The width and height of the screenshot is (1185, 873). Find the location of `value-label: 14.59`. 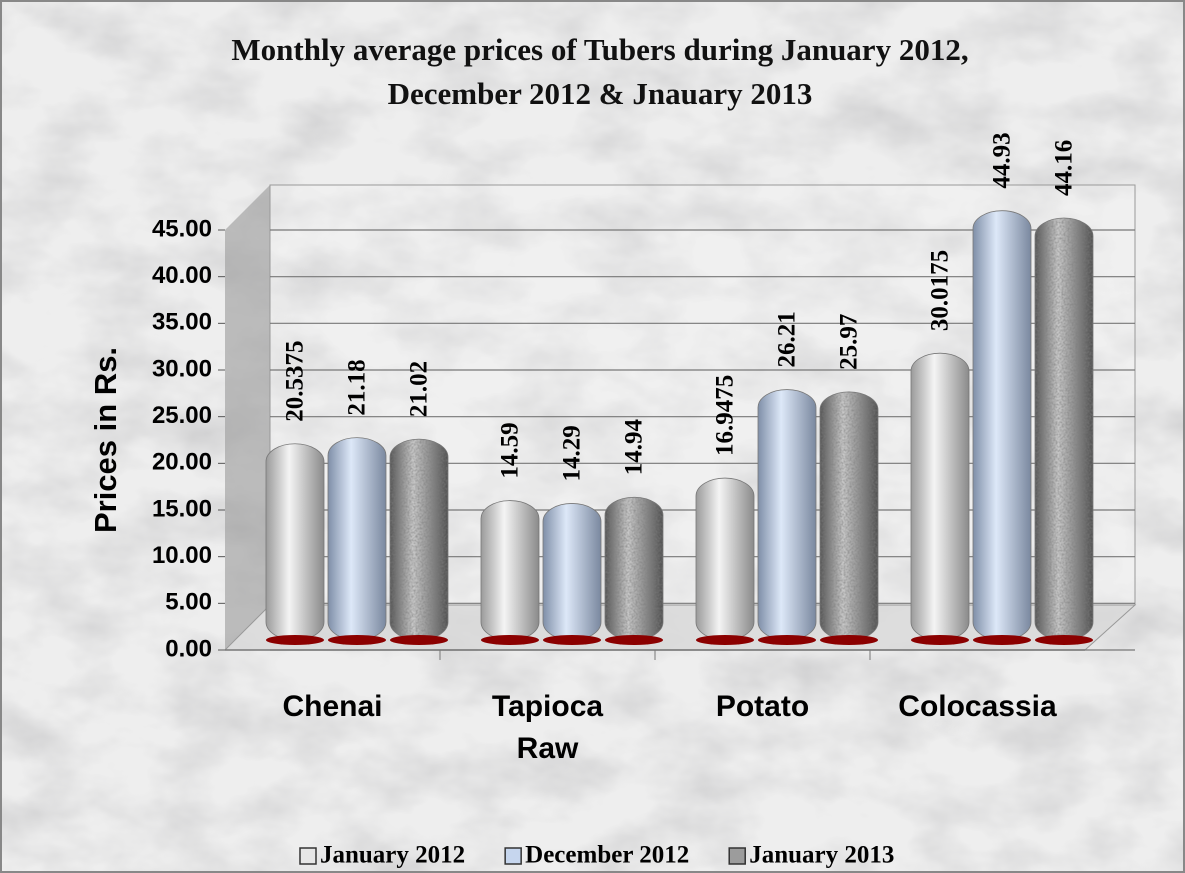

value-label: 14.59 is located at coordinates (510, 450).